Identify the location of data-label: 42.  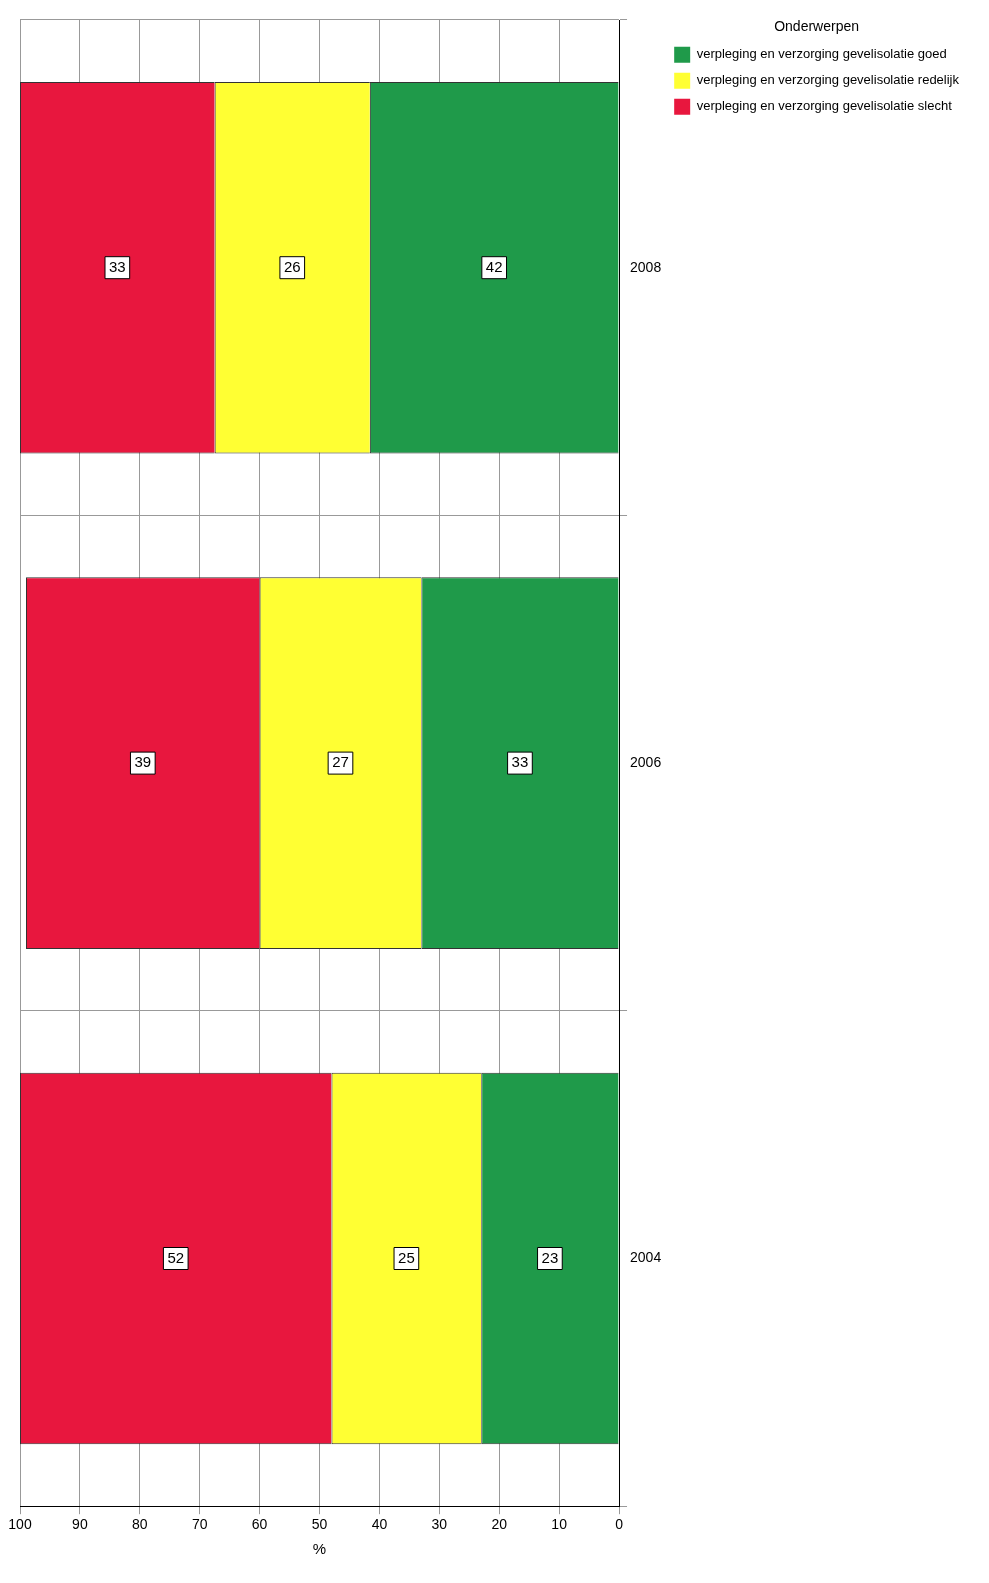
(494, 266).